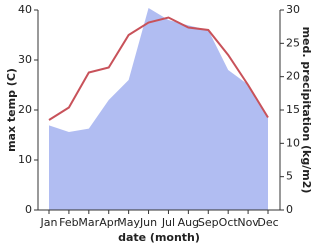 This screenshot has width=320, height=247. What do you see at coordinates (128, 222) in the screenshot?
I see `x-tick-label: May` at bounding box center [128, 222].